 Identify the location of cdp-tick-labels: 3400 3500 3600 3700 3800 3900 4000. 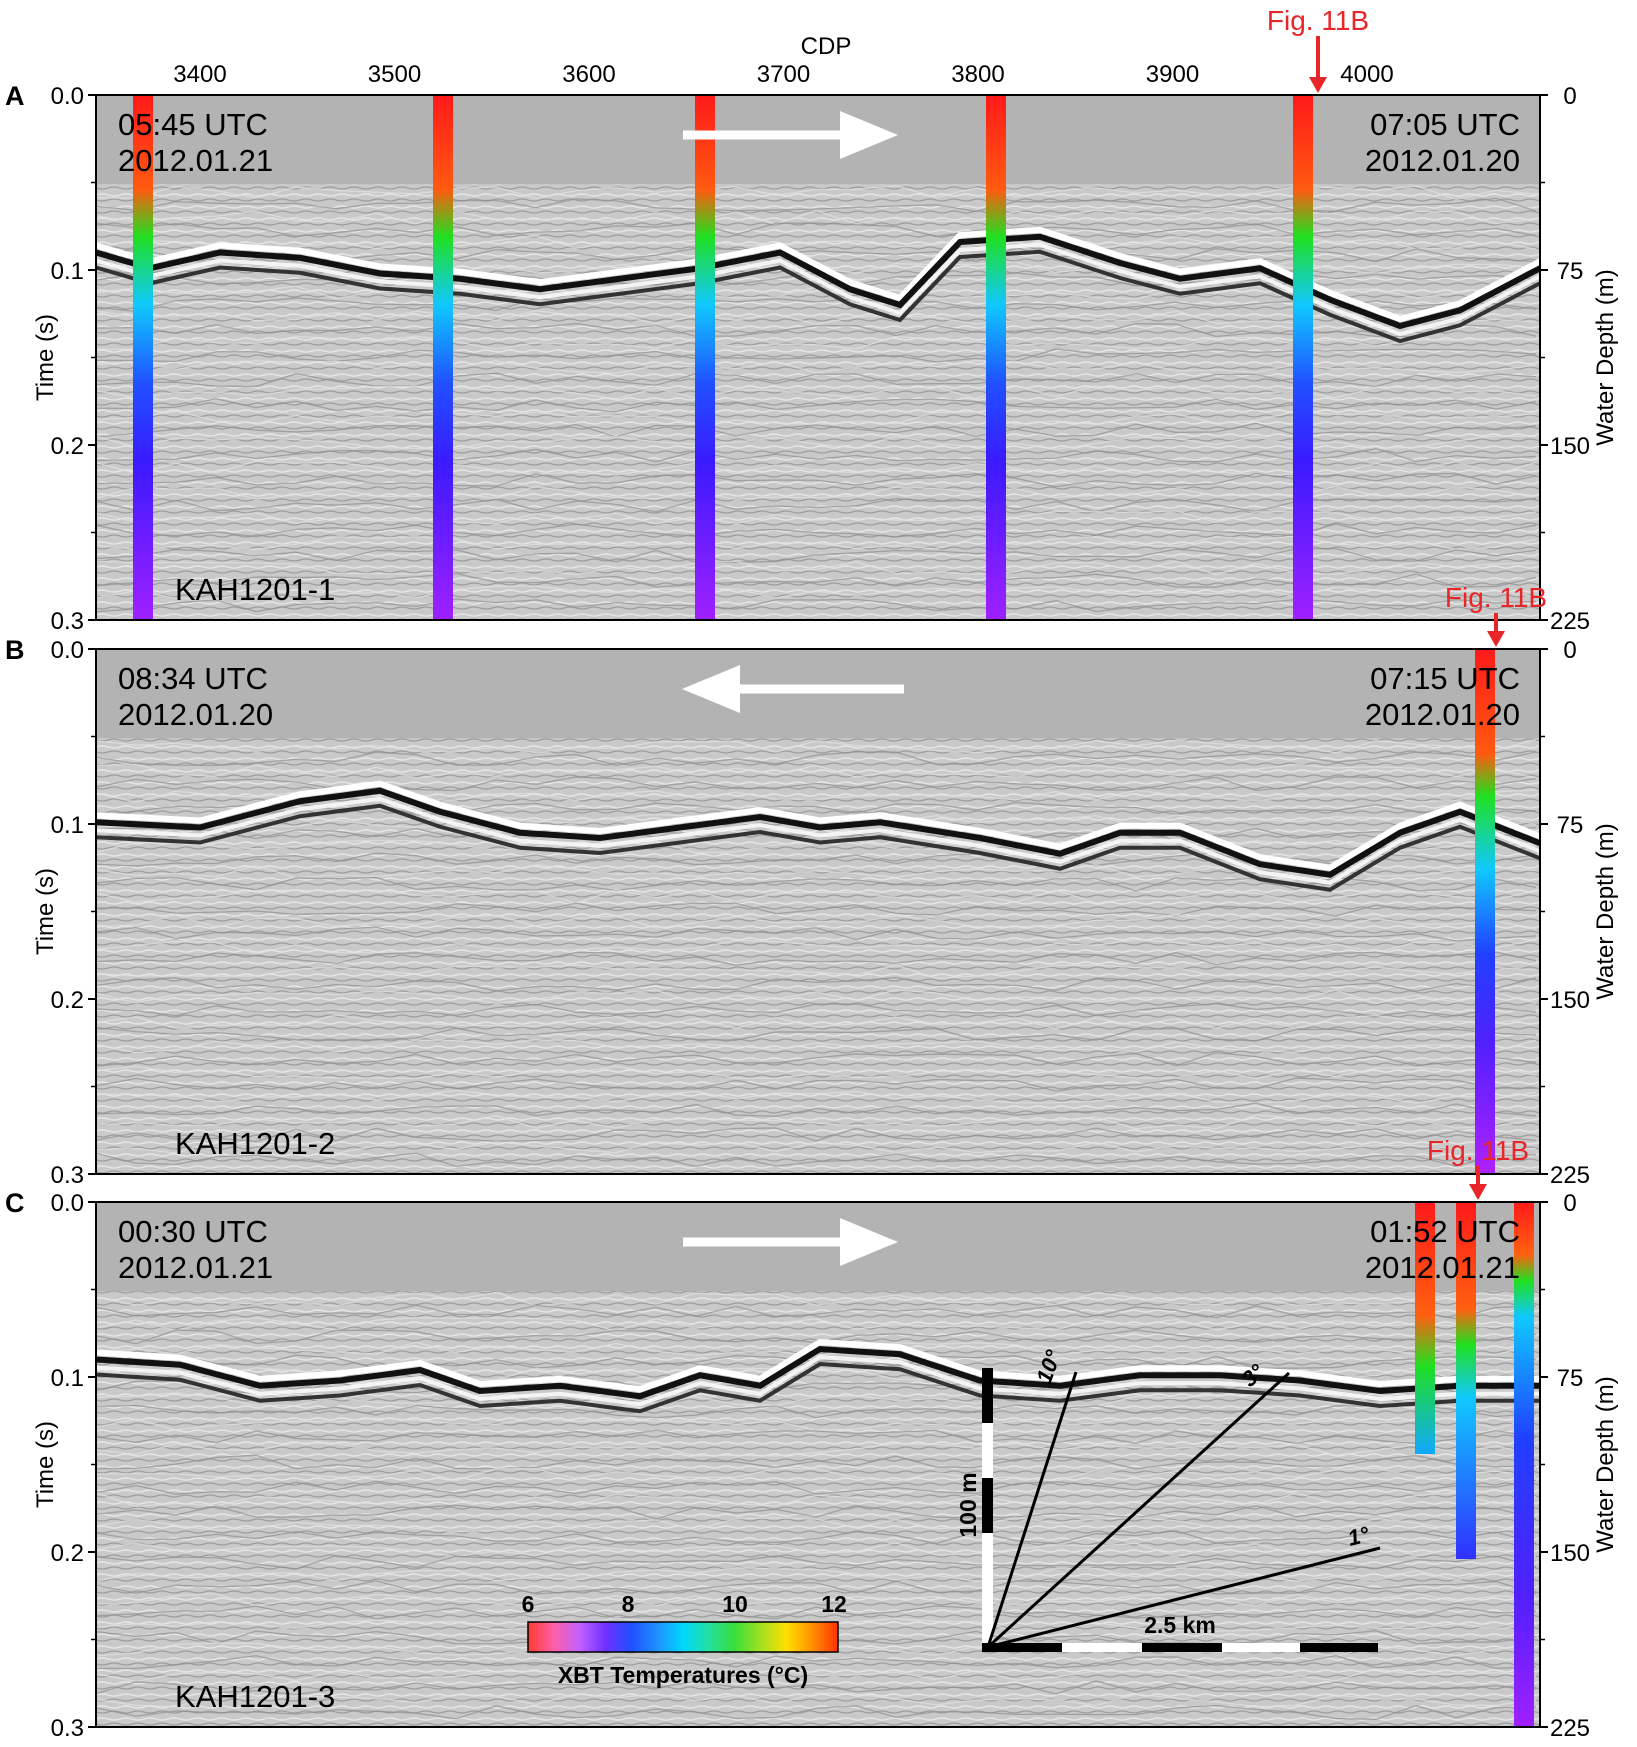
(783, 74).